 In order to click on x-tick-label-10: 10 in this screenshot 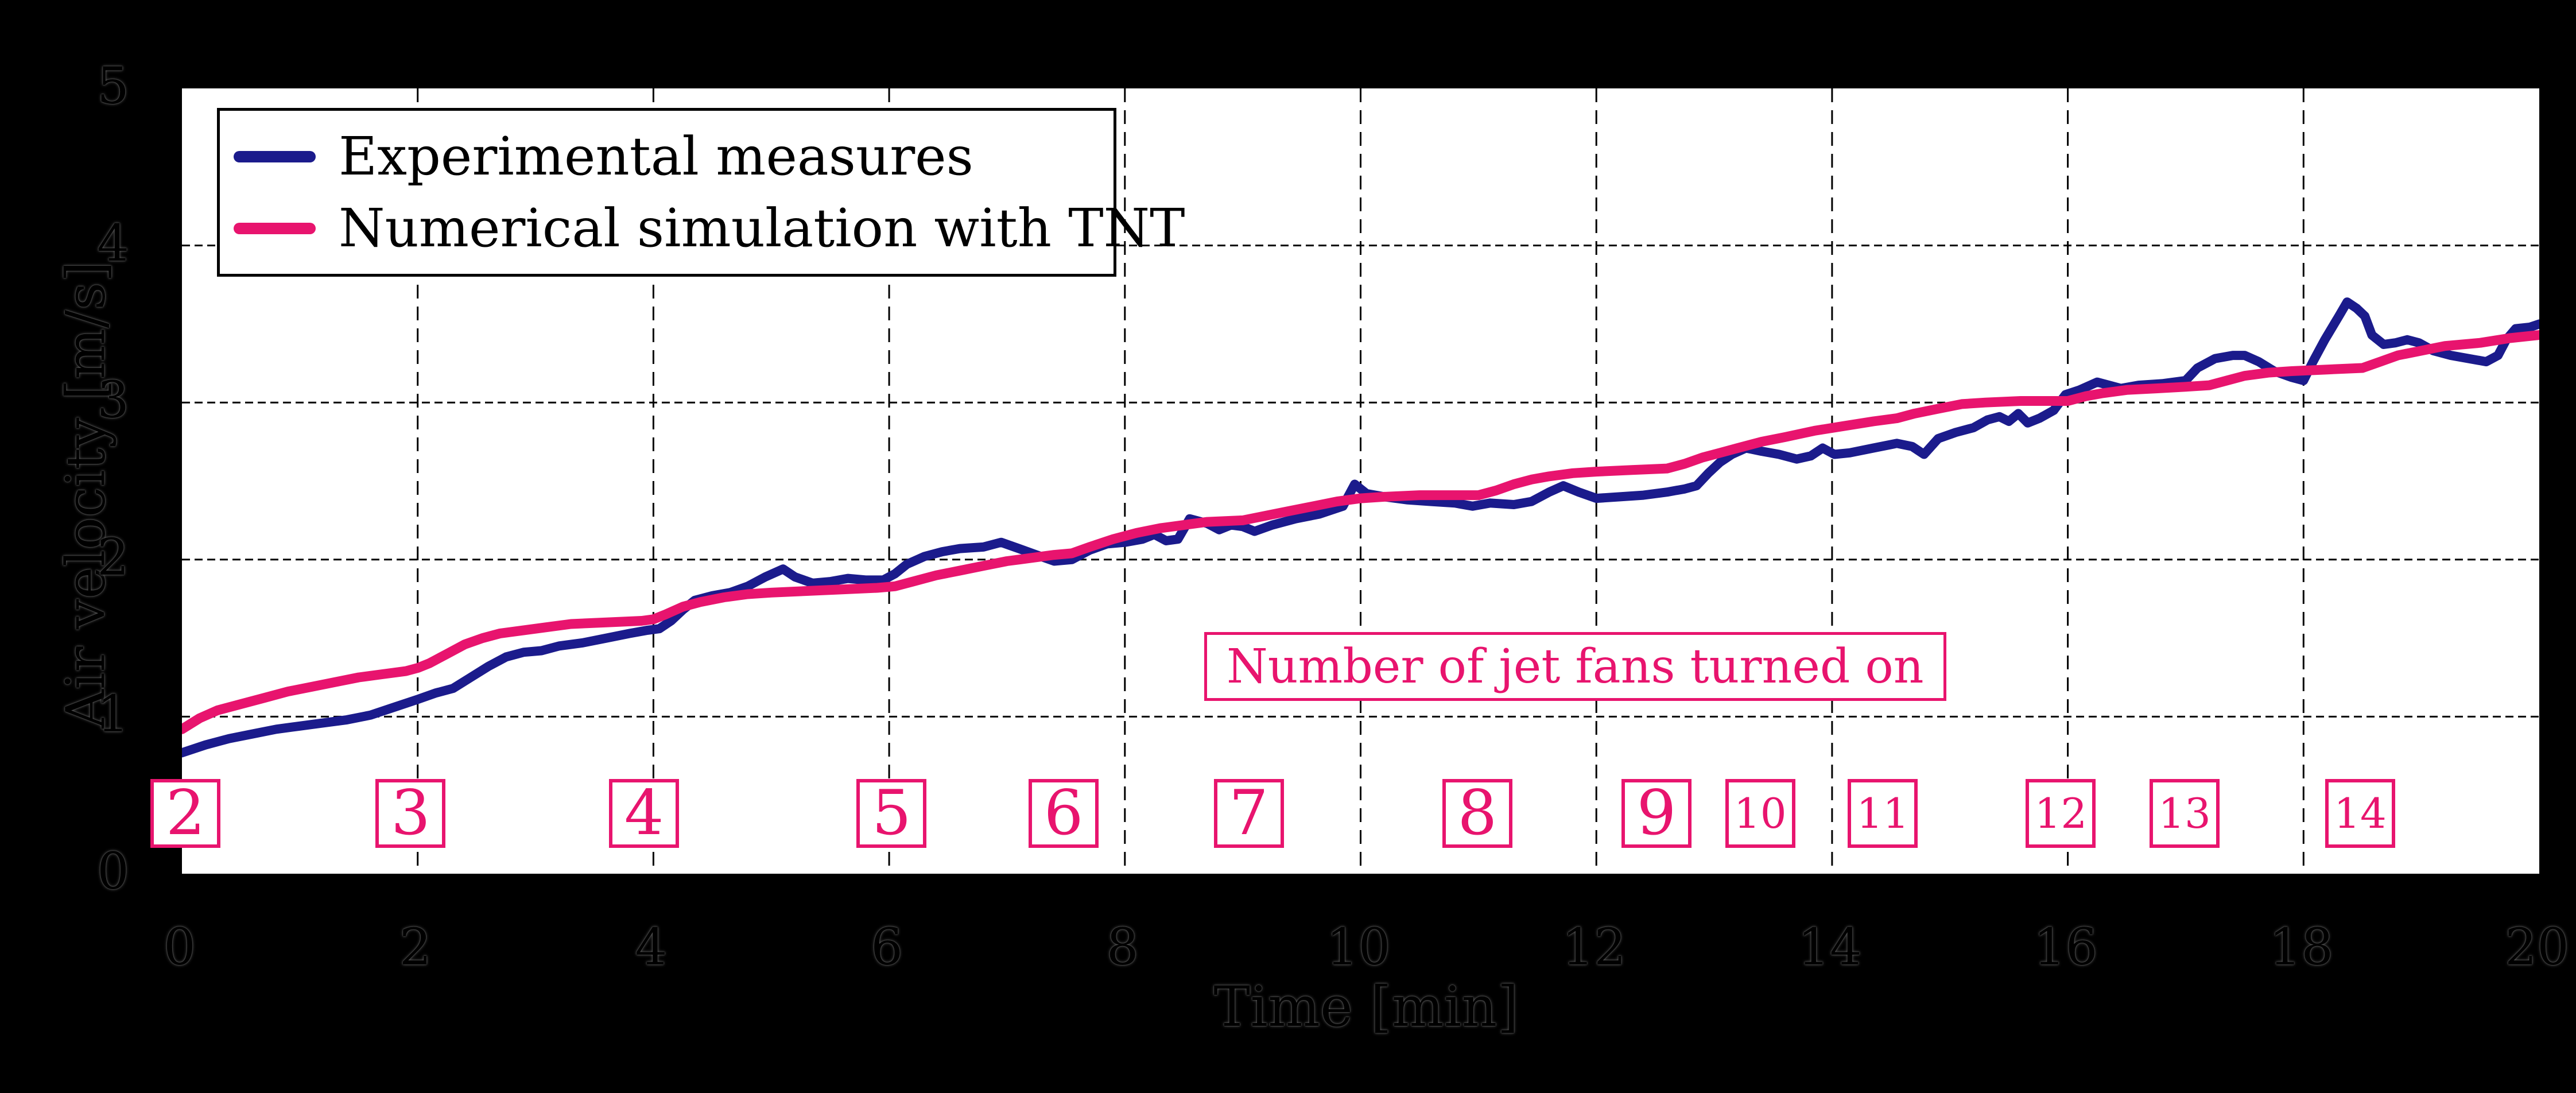, I will do `click(1358, 946)`.